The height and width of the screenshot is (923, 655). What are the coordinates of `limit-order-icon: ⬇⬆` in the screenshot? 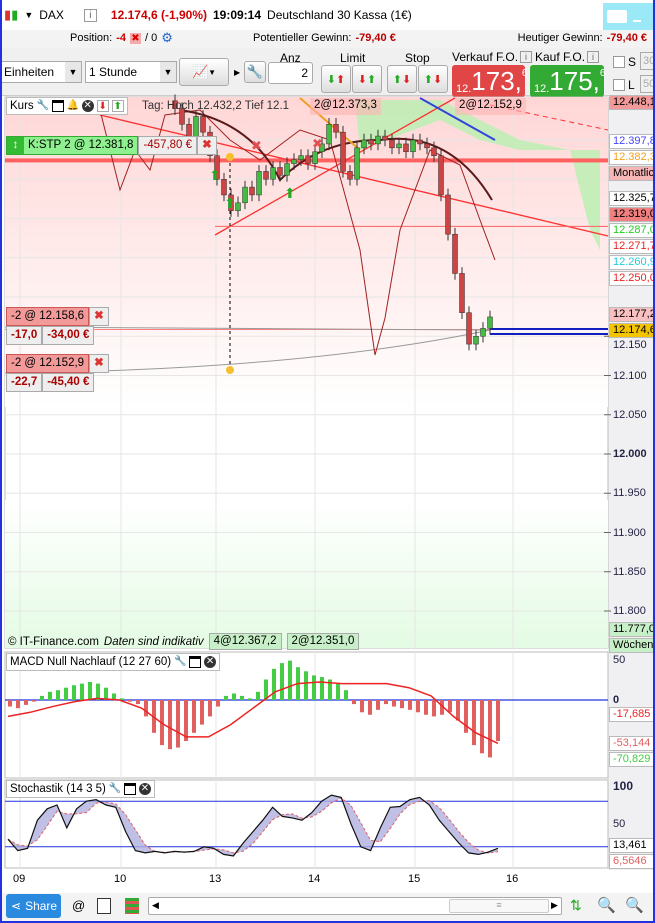 It's located at (336, 79).